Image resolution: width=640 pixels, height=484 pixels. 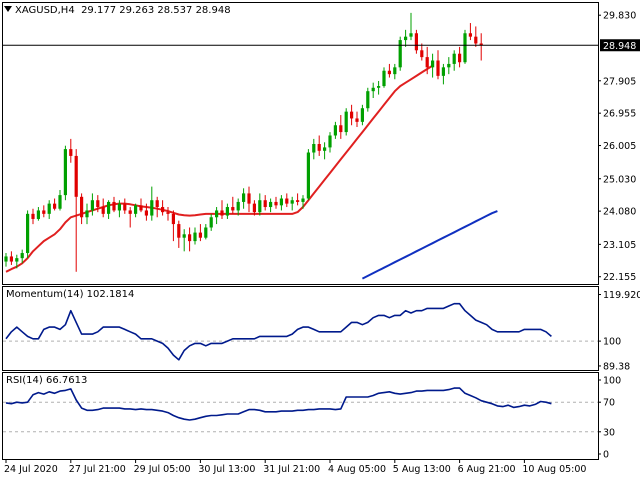 What do you see at coordinates (422, 469) in the screenshot?
I see `time-tick-label: 5 Aug 13:00` at bounding box center [422, 469].